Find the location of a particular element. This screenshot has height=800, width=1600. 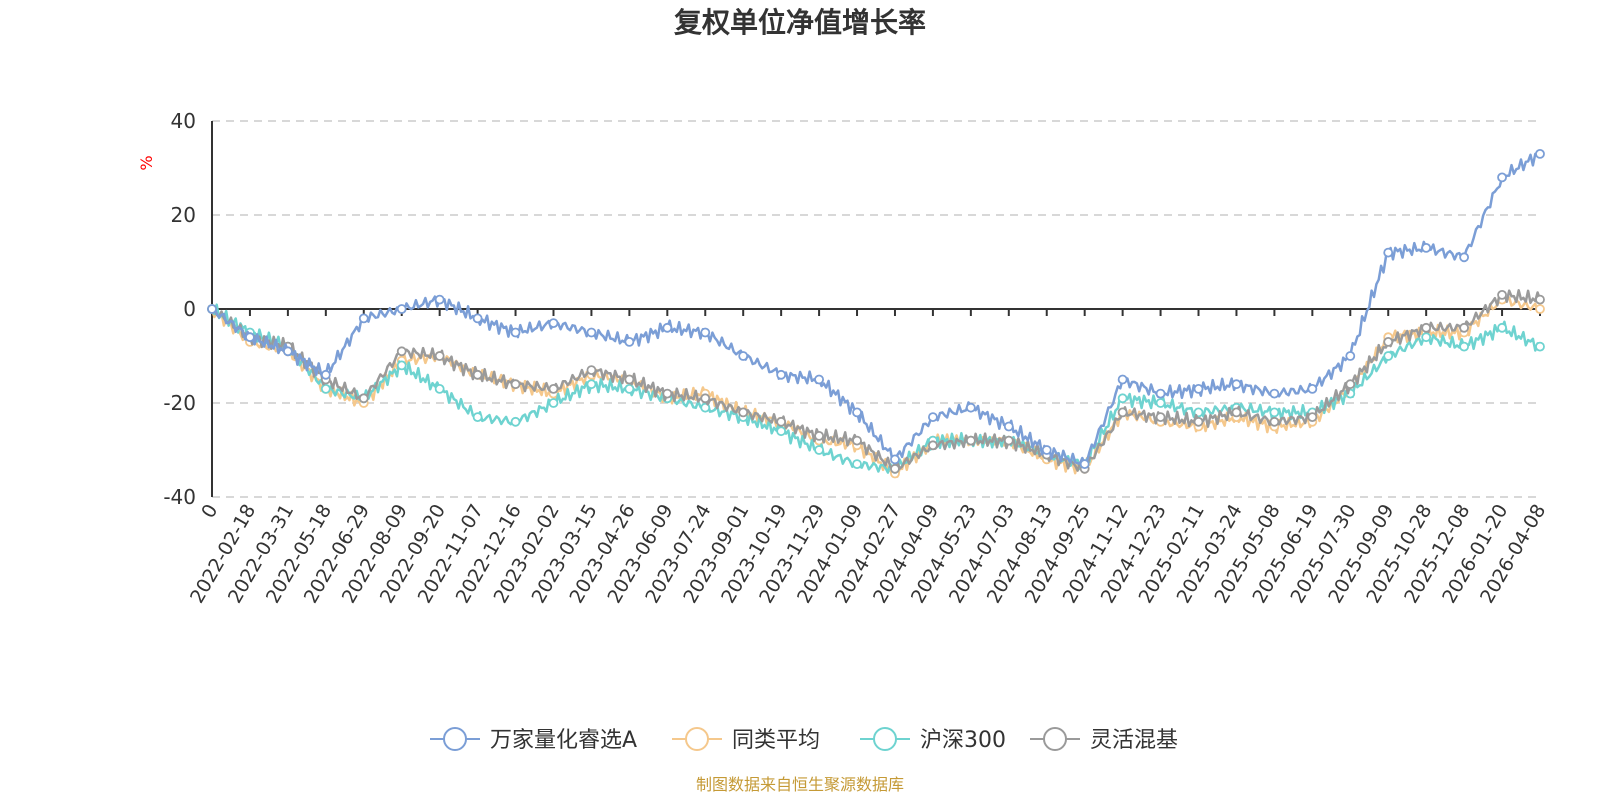

y-axis-unit: % is located at coordinates (146, 162).